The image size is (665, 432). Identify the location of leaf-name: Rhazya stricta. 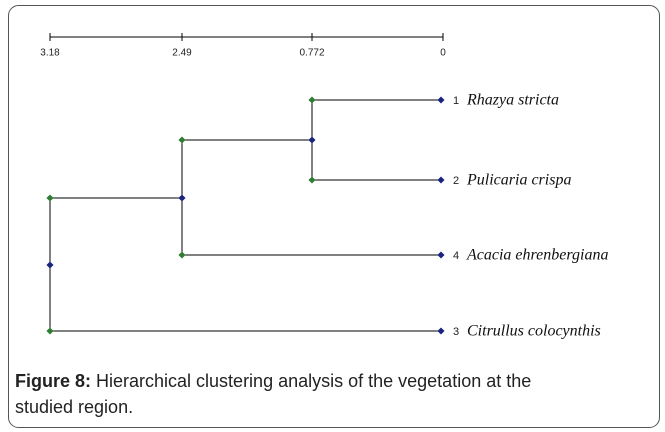
(512, 100).